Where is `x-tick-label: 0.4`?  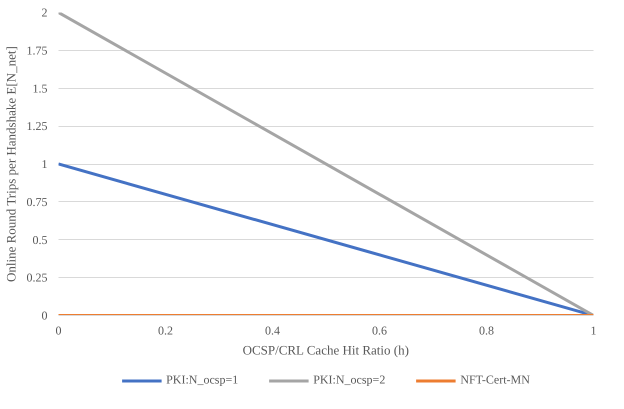 x-tick-label: 0.4 is located at coordinates (272, 331).